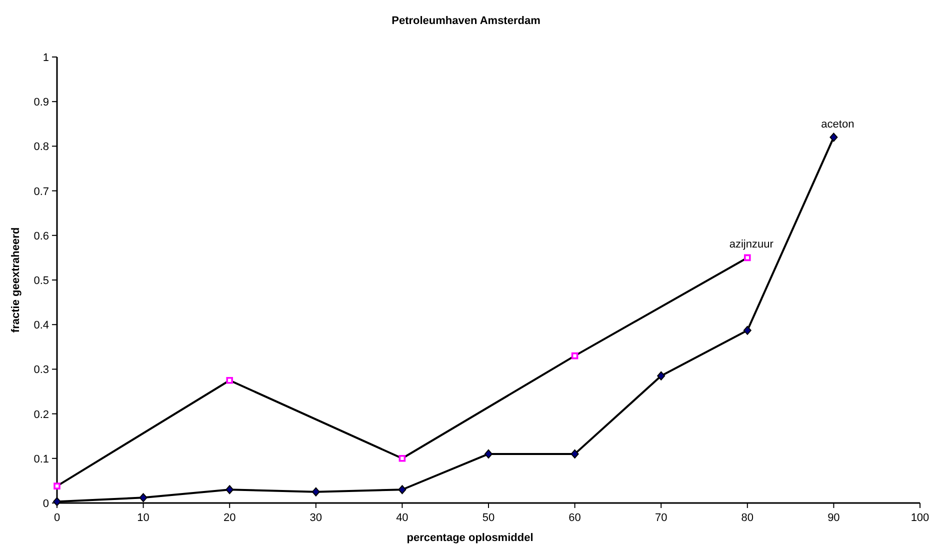 Image resolution: width=932 pixels, height=552 pixels. Describe the element at coordinates (751, 244) in the screenshot. I see `series-label: azijnzuur` at that location.